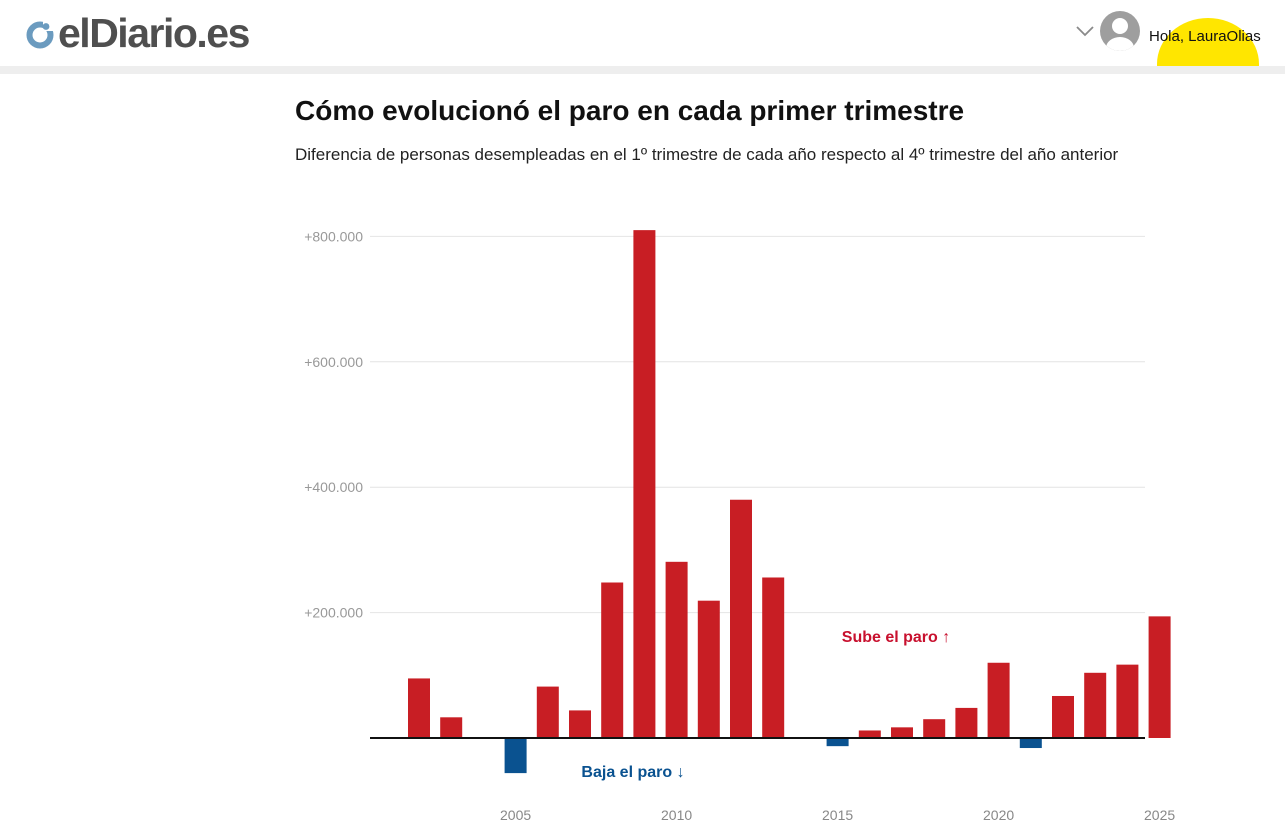 This screenshot has width=1285, height=823. I want to click on site-logo: elDiario.es, so click(138, 33).